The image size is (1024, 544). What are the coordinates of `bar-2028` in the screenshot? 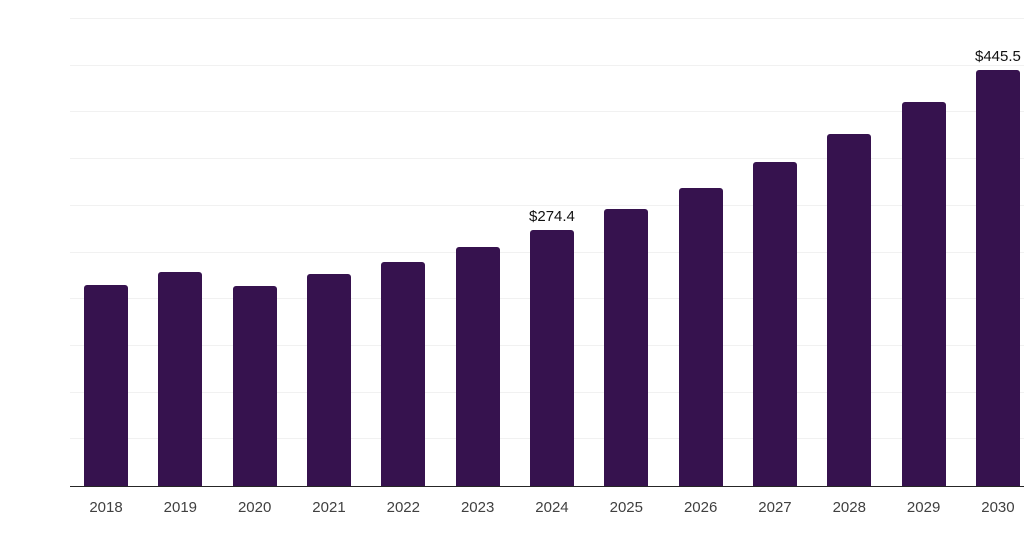 It's located at (849, 309).